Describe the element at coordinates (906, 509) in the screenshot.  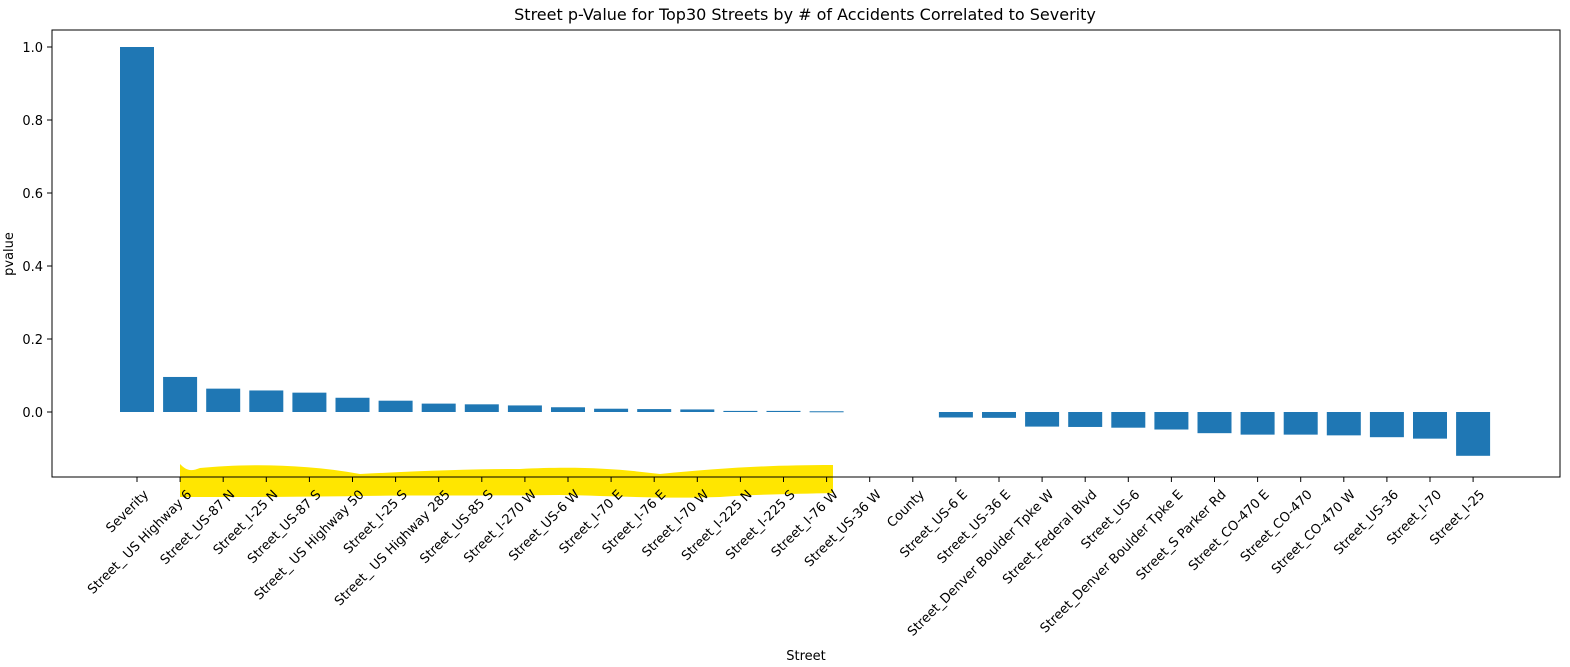
I see `x-tick-label: County` at that location.